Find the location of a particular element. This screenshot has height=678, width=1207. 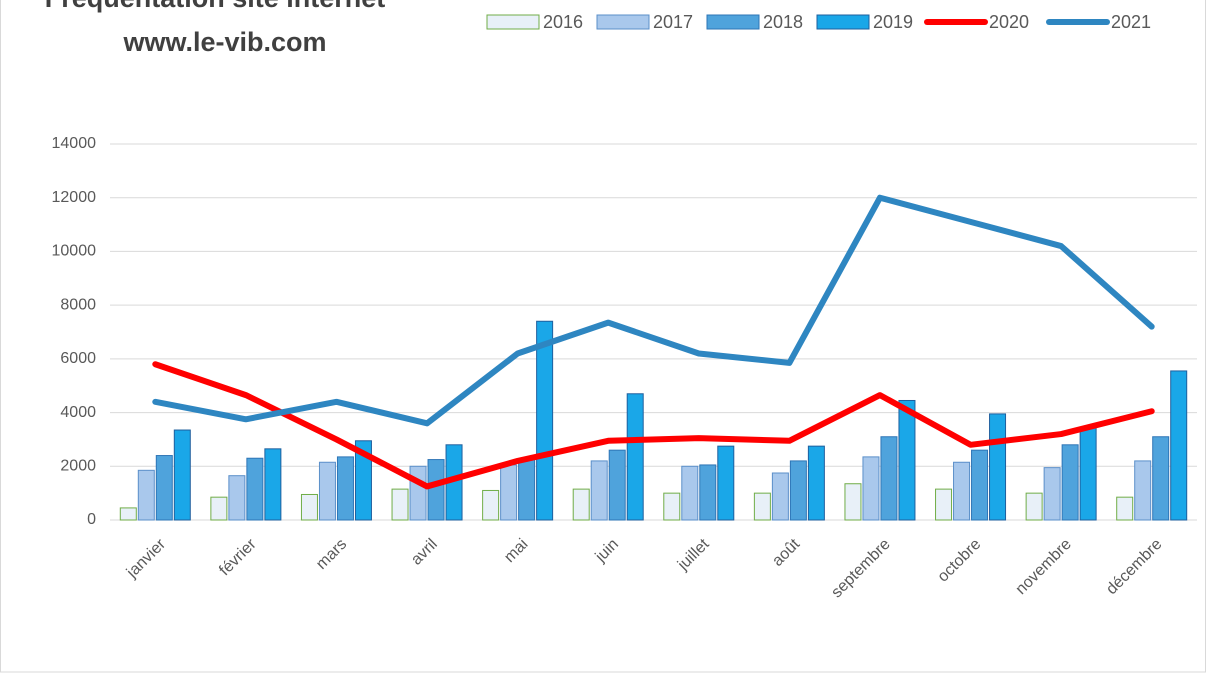

y-tick-label: 14000 is located at coordinates (74, 143).